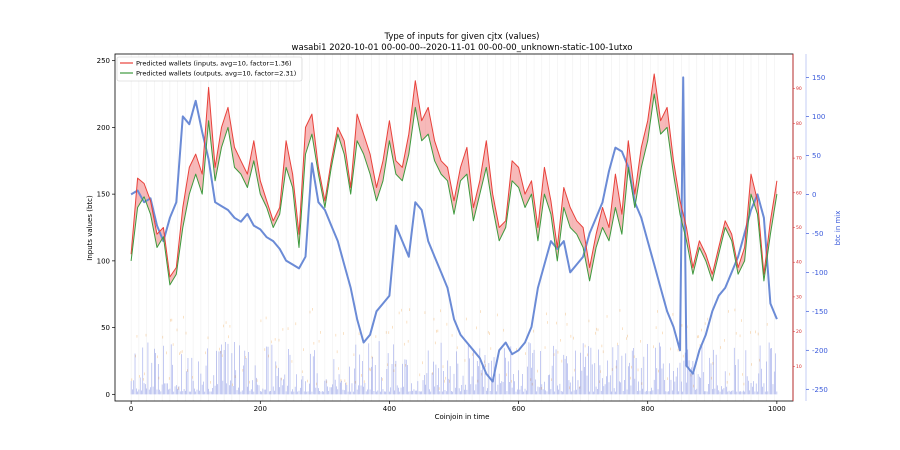 This screenshot has height=450, width=900. I want to click on y-tick-label: 200, so click(103, 128).